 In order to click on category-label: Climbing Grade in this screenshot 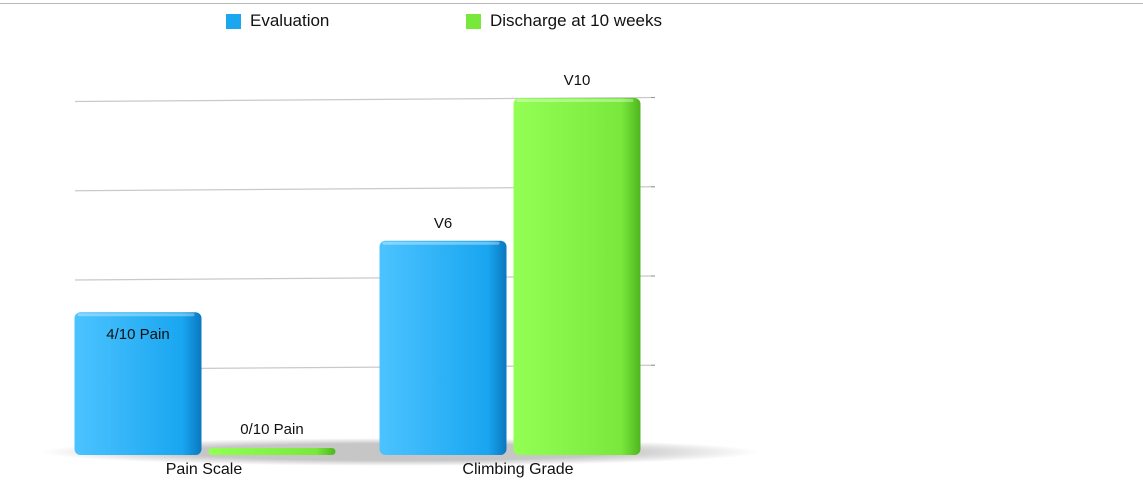, I will do `click(517, 469)`.